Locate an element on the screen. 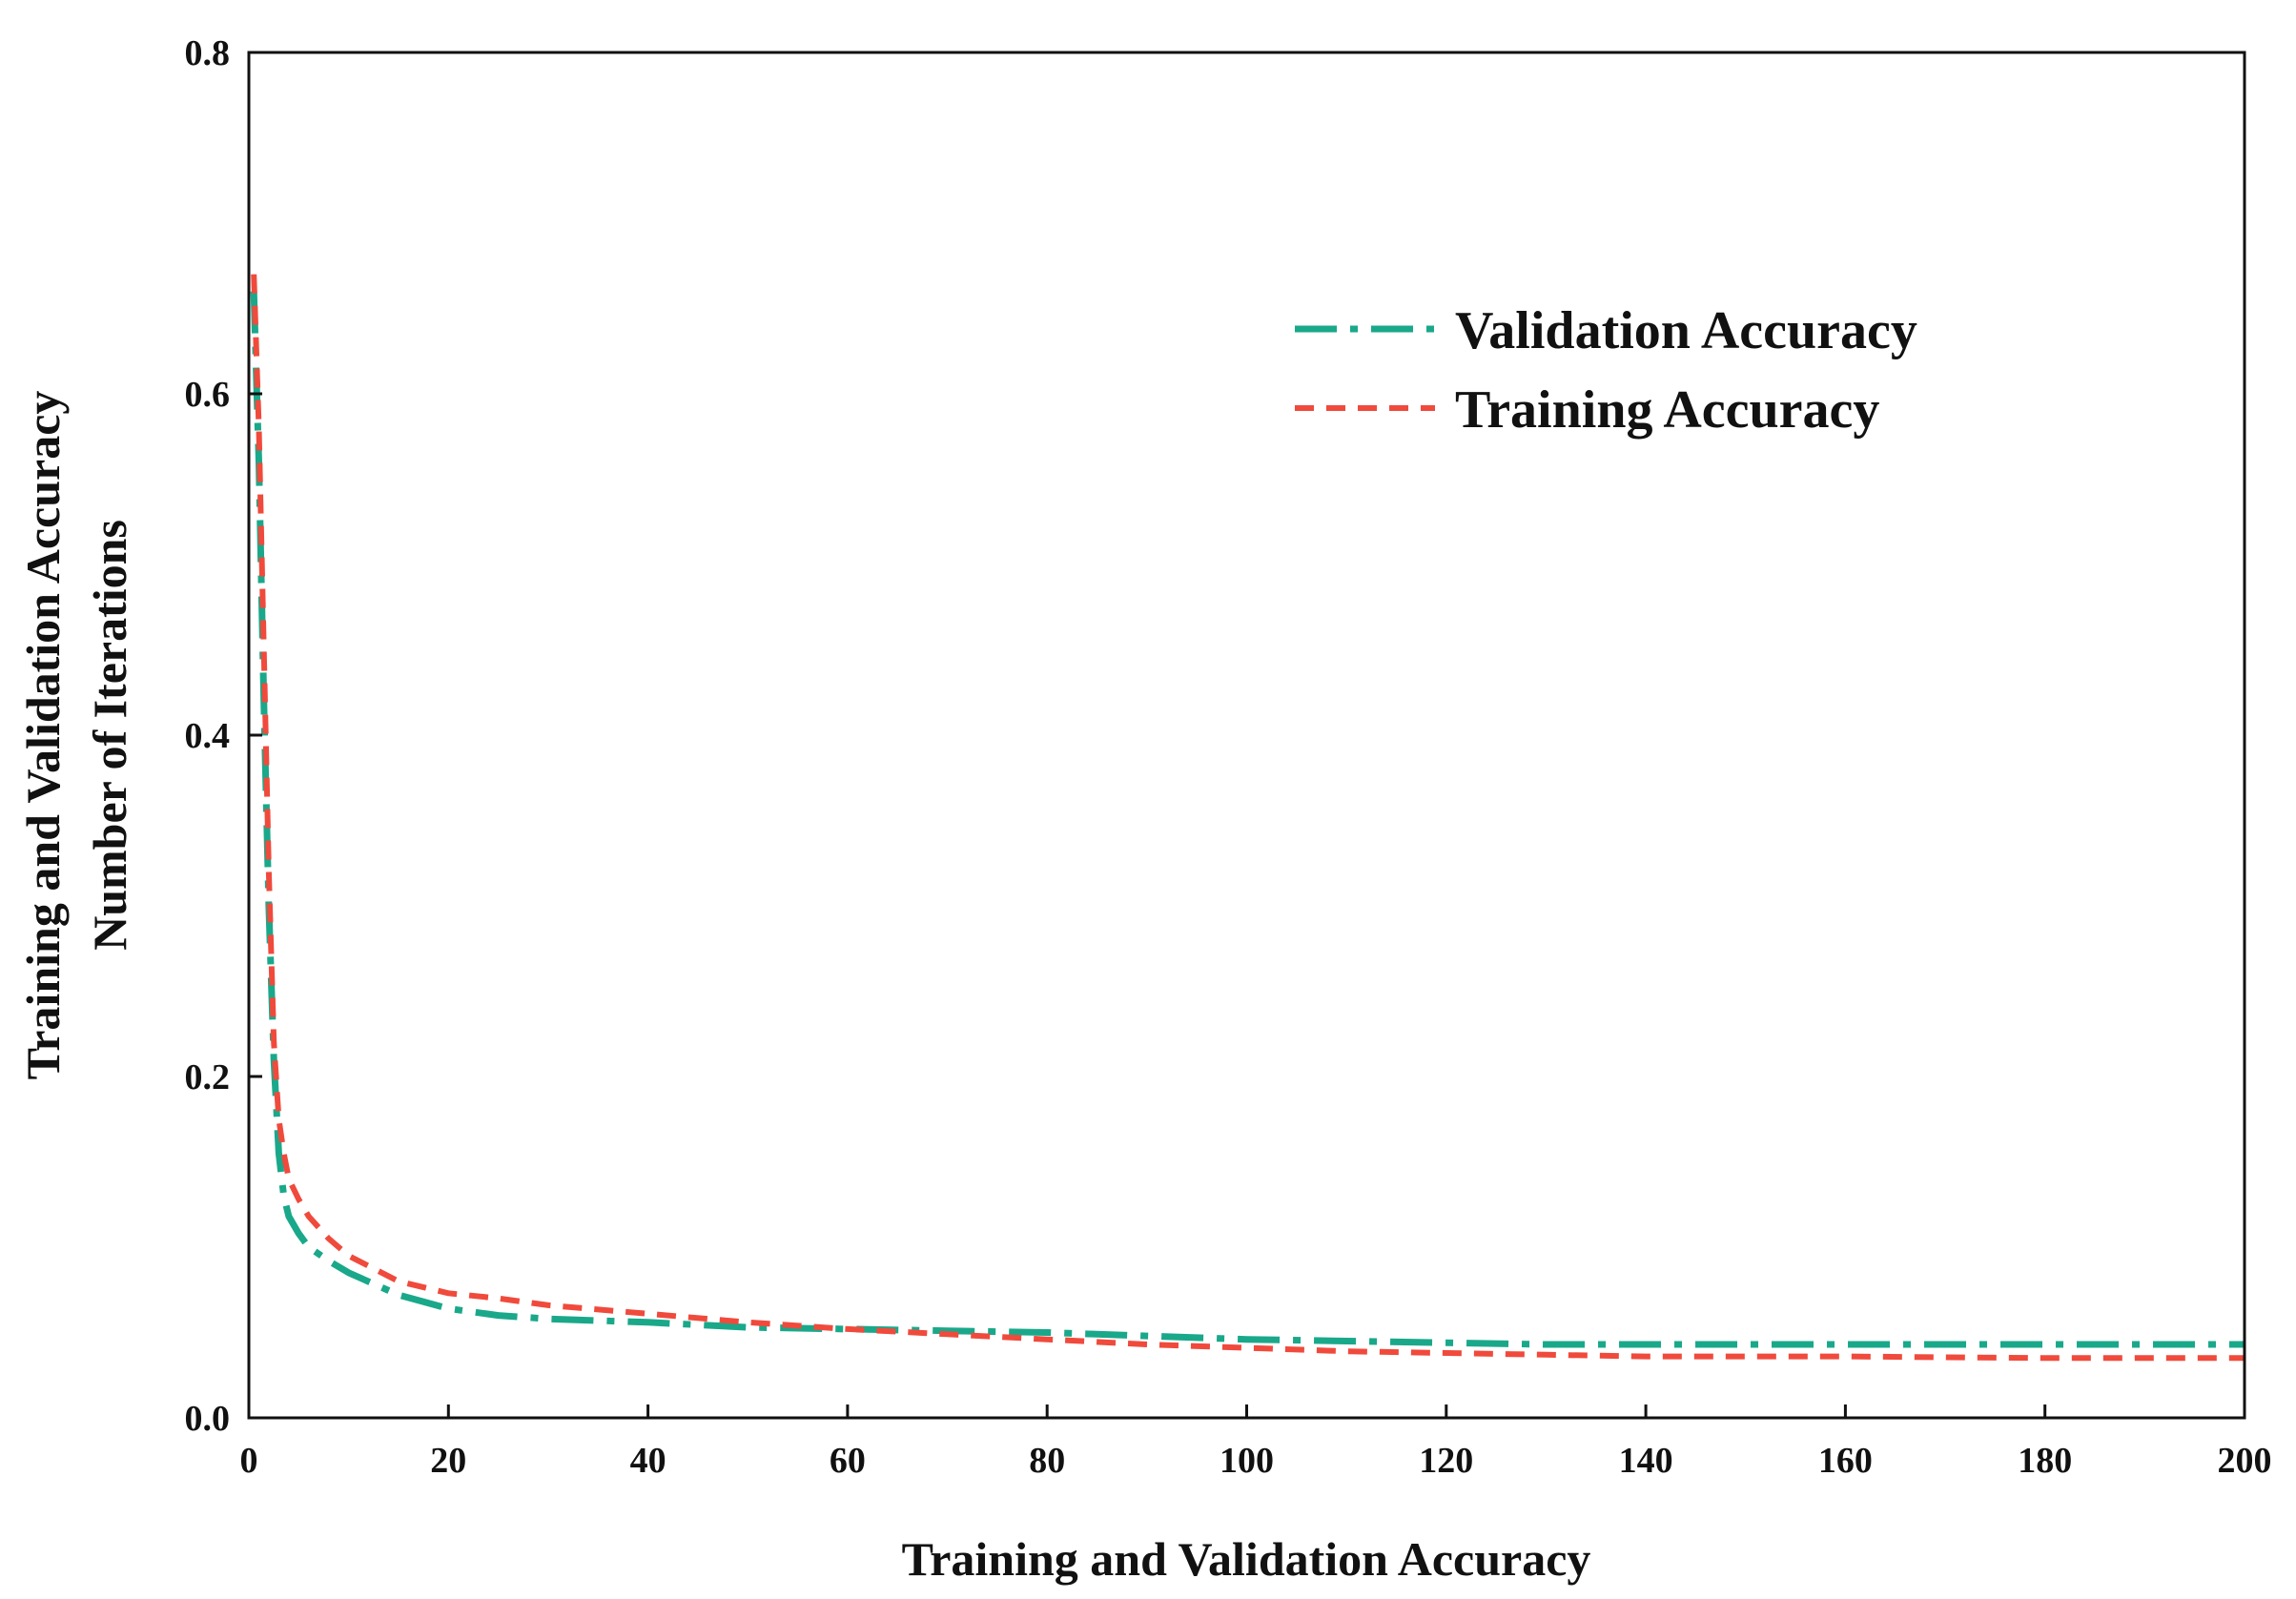 The image size is (2296, 1599). legend-label-training: Training Accuracy is located at coordinates (1667, 410).